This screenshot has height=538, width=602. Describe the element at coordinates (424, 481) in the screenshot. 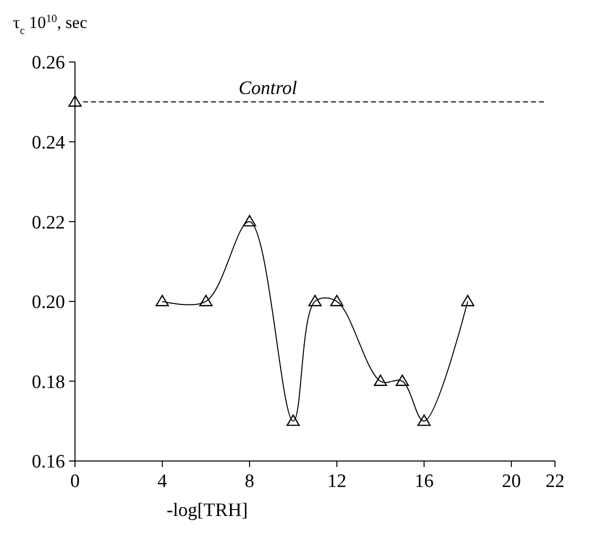

I see `x-tick-label: 16` at that location.